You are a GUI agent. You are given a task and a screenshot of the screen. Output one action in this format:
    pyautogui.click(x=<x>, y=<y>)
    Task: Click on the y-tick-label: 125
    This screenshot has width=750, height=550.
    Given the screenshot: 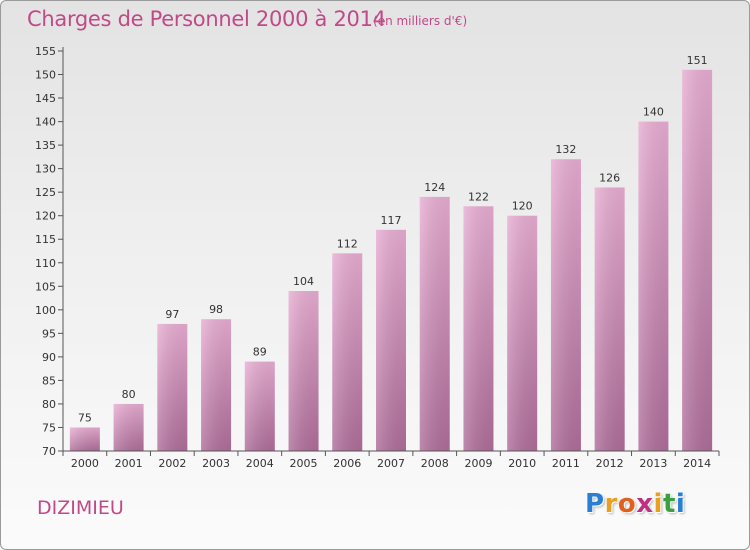 What is the action you would take?
    pyautogui.click(x=45, y=192)
    